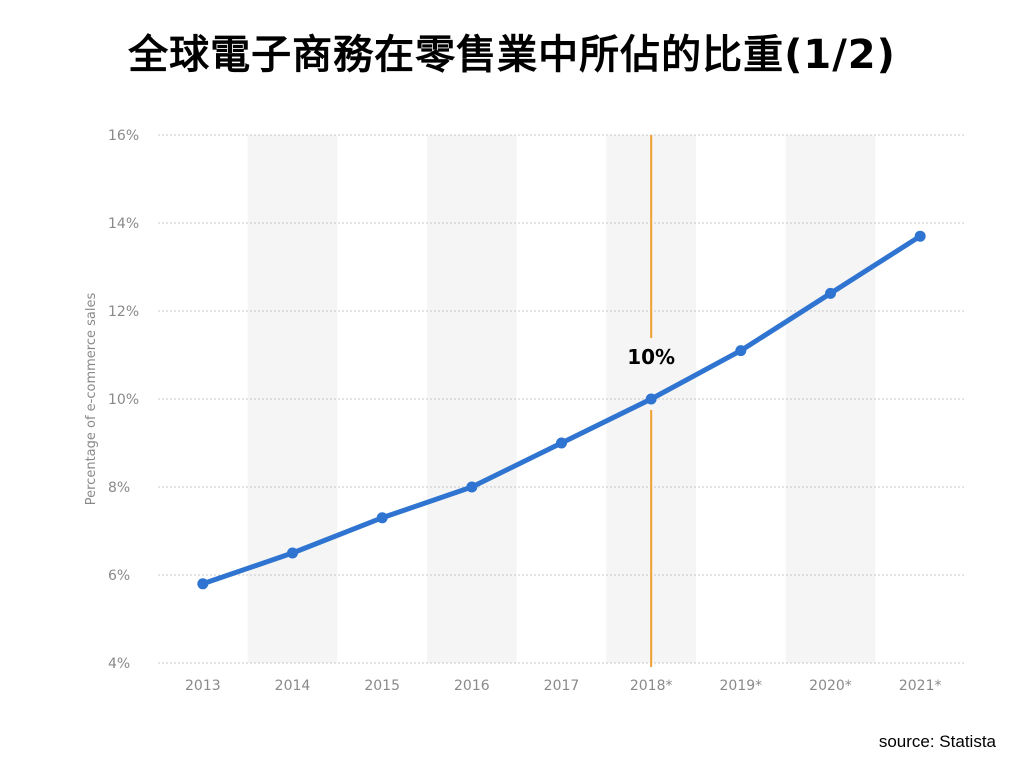  I want to click on x-tick-labels: 2013 2014 2015 2016 2017 2018* 2019* 2020* 2021*, so click(563, 686).